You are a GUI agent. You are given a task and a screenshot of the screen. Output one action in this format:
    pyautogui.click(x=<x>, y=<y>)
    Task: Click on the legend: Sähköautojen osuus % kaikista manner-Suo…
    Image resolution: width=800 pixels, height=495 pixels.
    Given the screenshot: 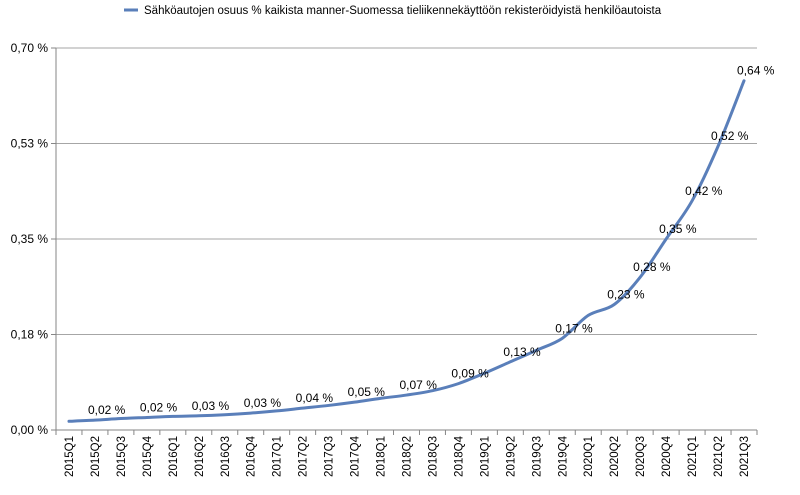 What is the action you would take?
    pyautogui.click(x=393, y=11)
    